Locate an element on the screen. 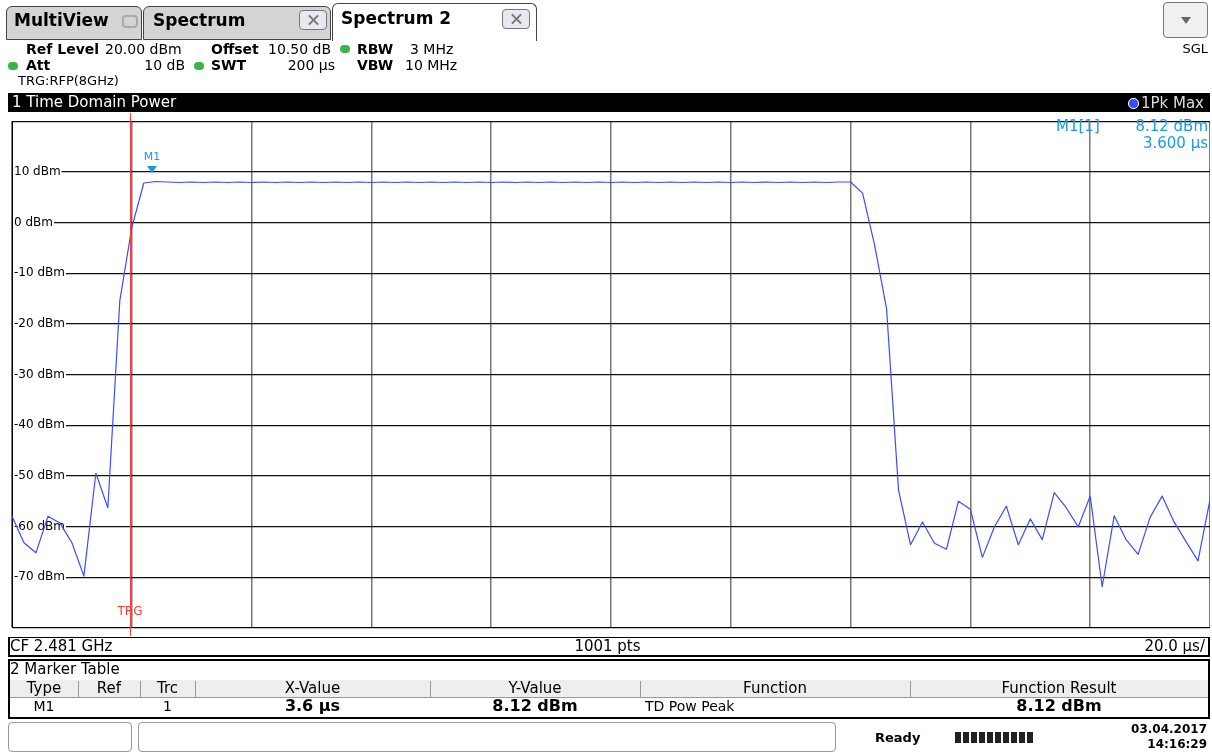 This screenshot has height=755, width=1212. y-tick-label: -10 dBm is located at coordinates (39, 272).